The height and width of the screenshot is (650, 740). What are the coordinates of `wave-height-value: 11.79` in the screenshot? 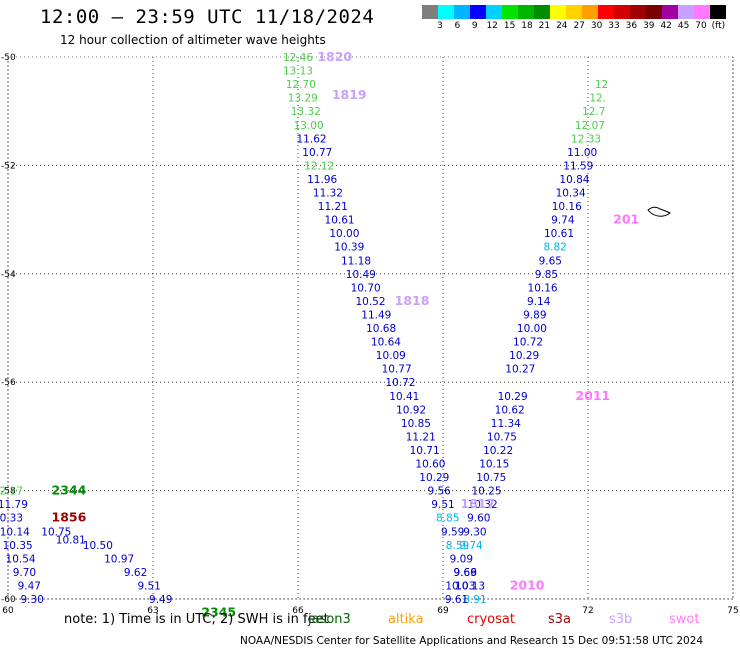 It's located at (14, 505).